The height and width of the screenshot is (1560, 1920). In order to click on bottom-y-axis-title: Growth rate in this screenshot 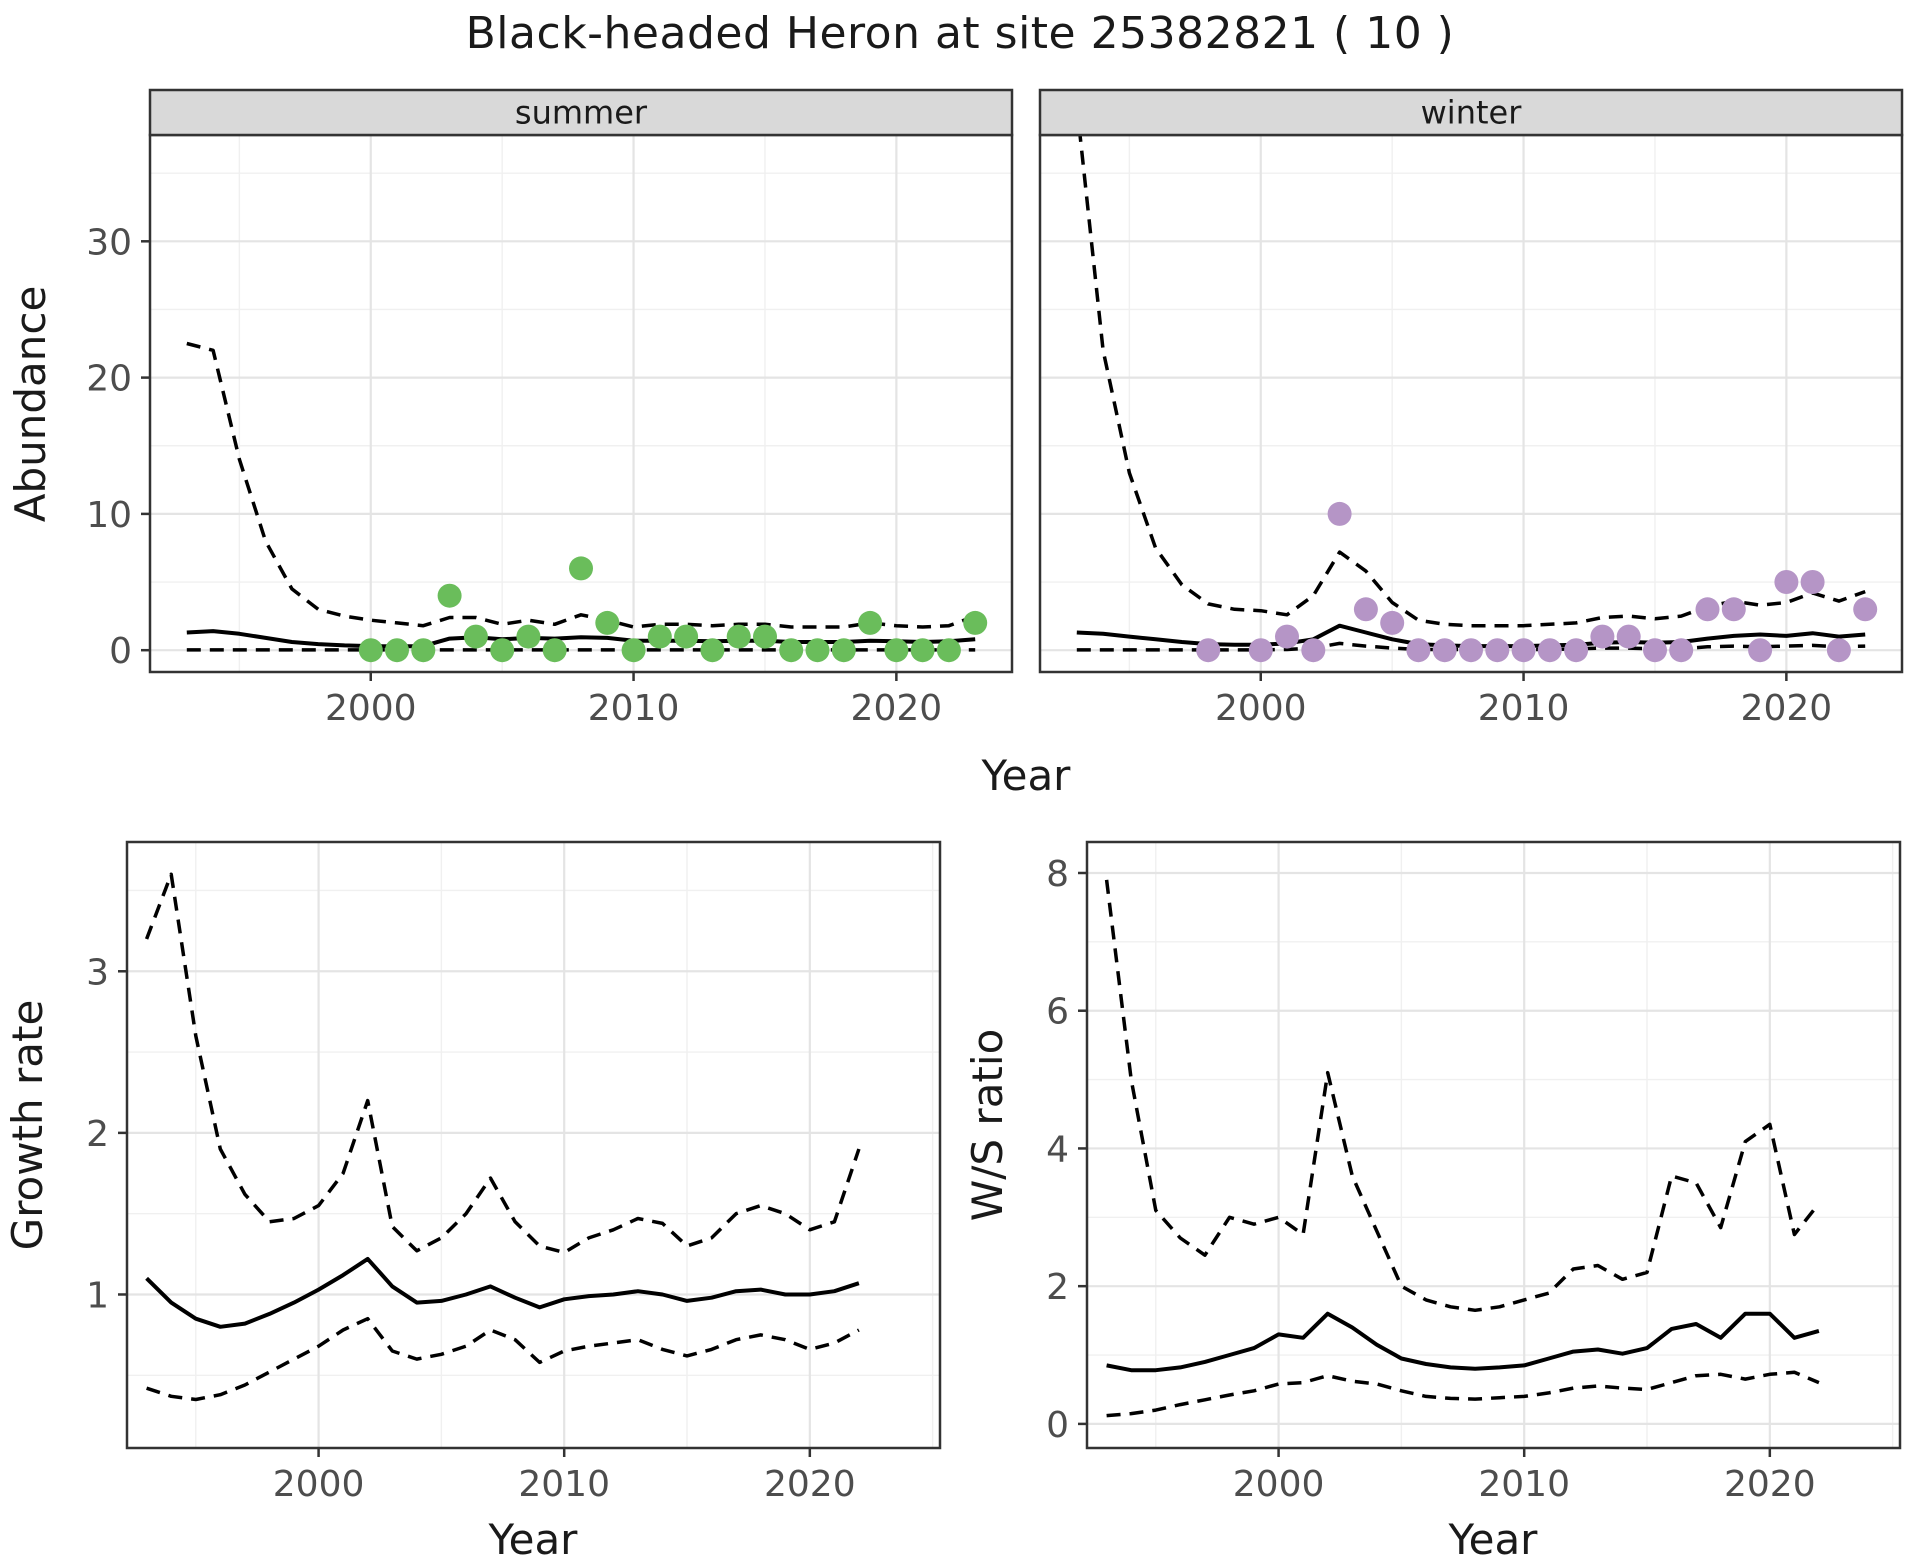, I will do `click(27, 1125)`.